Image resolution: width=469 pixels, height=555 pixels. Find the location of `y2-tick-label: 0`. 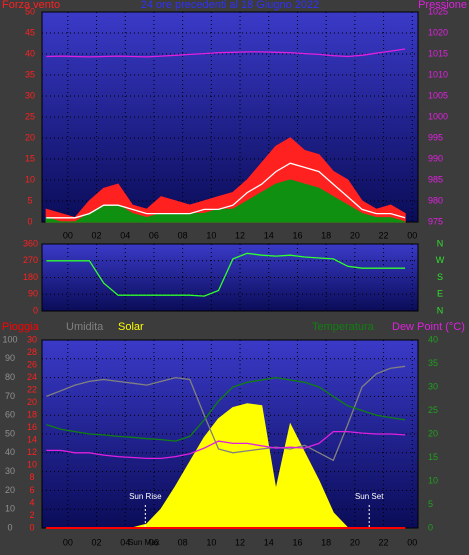

y2-tick-label: 0 is located at coordinates (430, 527).